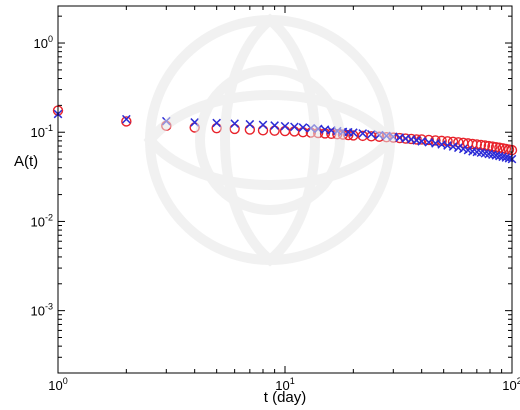 This screenshot has height=410, width=520. Describe the element at coordinates (42, 131) in the screenshot. I see `y-tick-label: 10⁻¹` at that location.